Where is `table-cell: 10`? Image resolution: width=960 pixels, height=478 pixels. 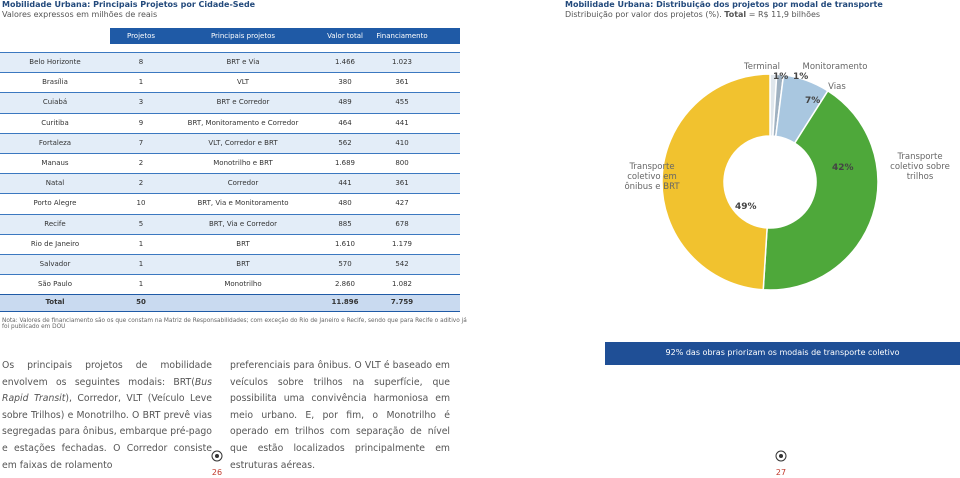 table-cell: 10 is located at coordinates (141, 203).